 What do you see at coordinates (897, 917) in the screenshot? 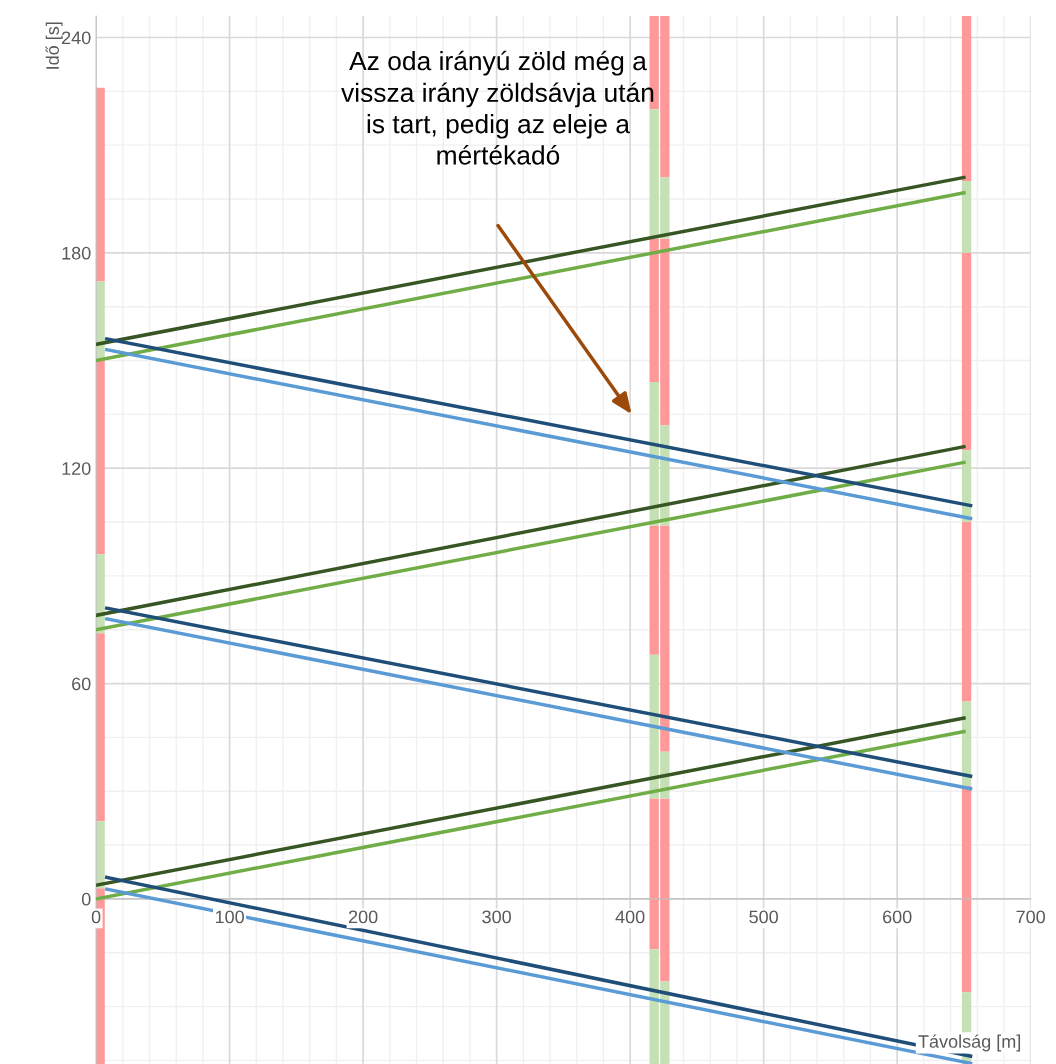
I see `x-tick-label: 600` at bounding box center [897, 917].